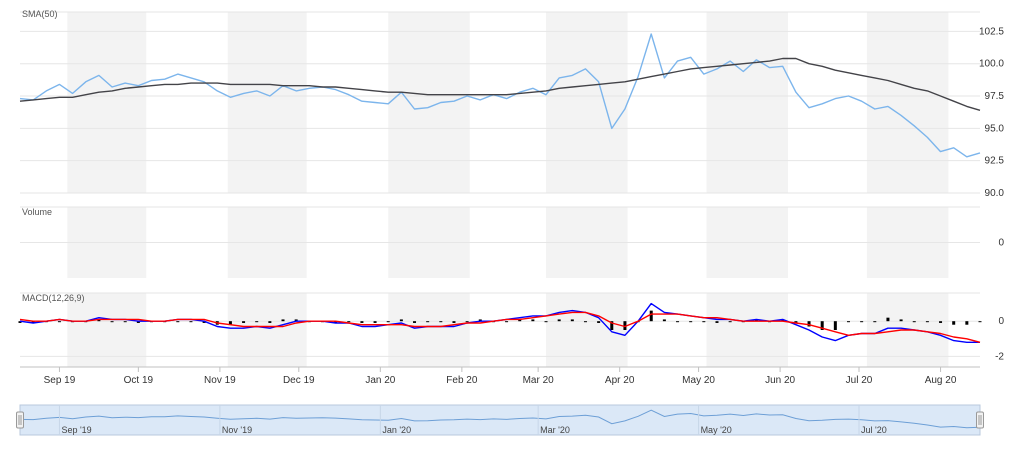 The image size is (1024, 468). What do you see at coordinates (139, 380) in the screenshot?
I see `x-tick-label: Oct 19` at bounding box center [139, 380].